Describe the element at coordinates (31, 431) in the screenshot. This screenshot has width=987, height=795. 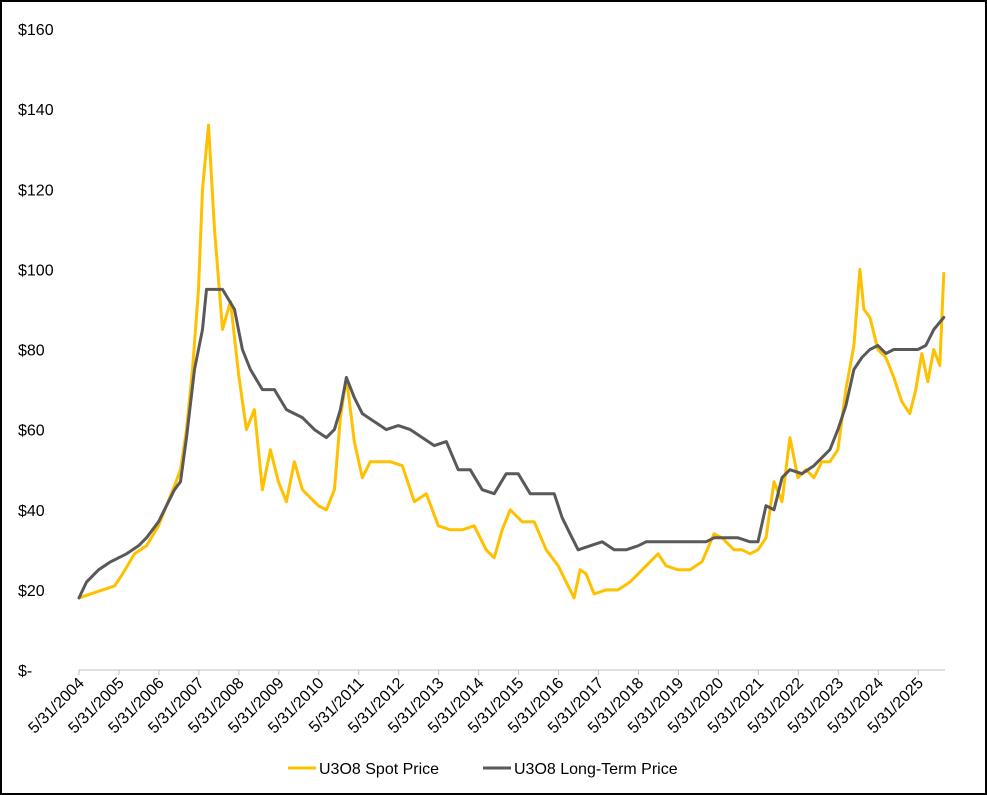
I see `y-tick-label: $60` at that location.